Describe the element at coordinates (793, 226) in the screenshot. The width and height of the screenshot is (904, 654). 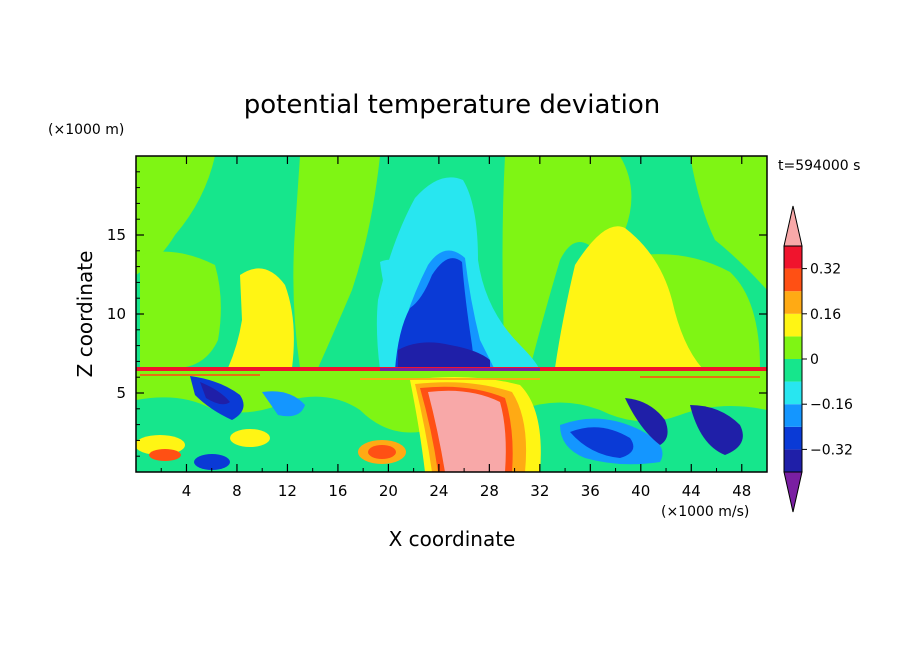
I see `colorbar-upper-extend` at that location.